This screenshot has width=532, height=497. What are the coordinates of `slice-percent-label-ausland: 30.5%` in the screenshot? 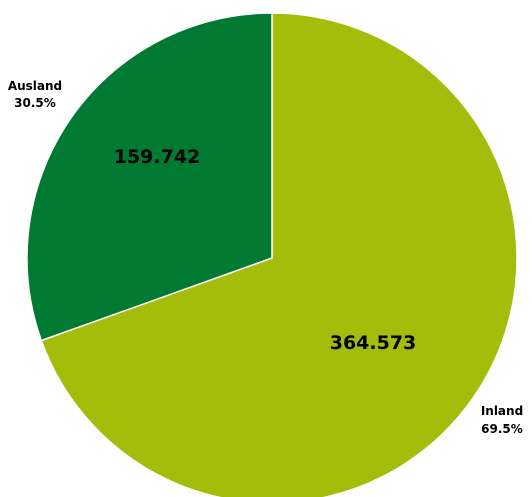 It's located at (35, 103).